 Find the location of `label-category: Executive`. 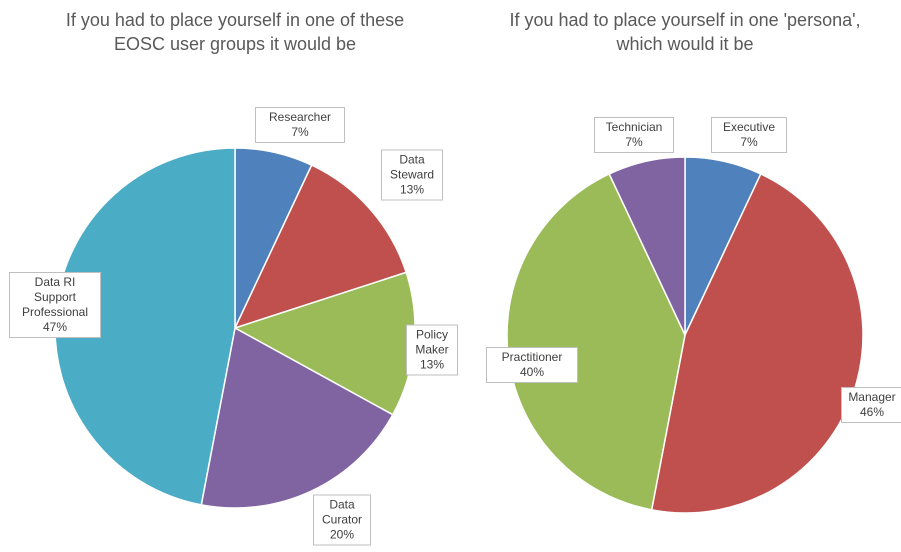

label-category: Executive is located at coordinates (749, 127).